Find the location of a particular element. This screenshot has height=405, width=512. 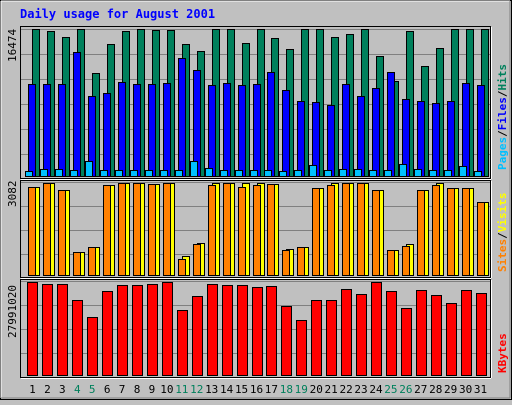

x-tick-label-day-10: 10 is located at coordinates (166, 389).